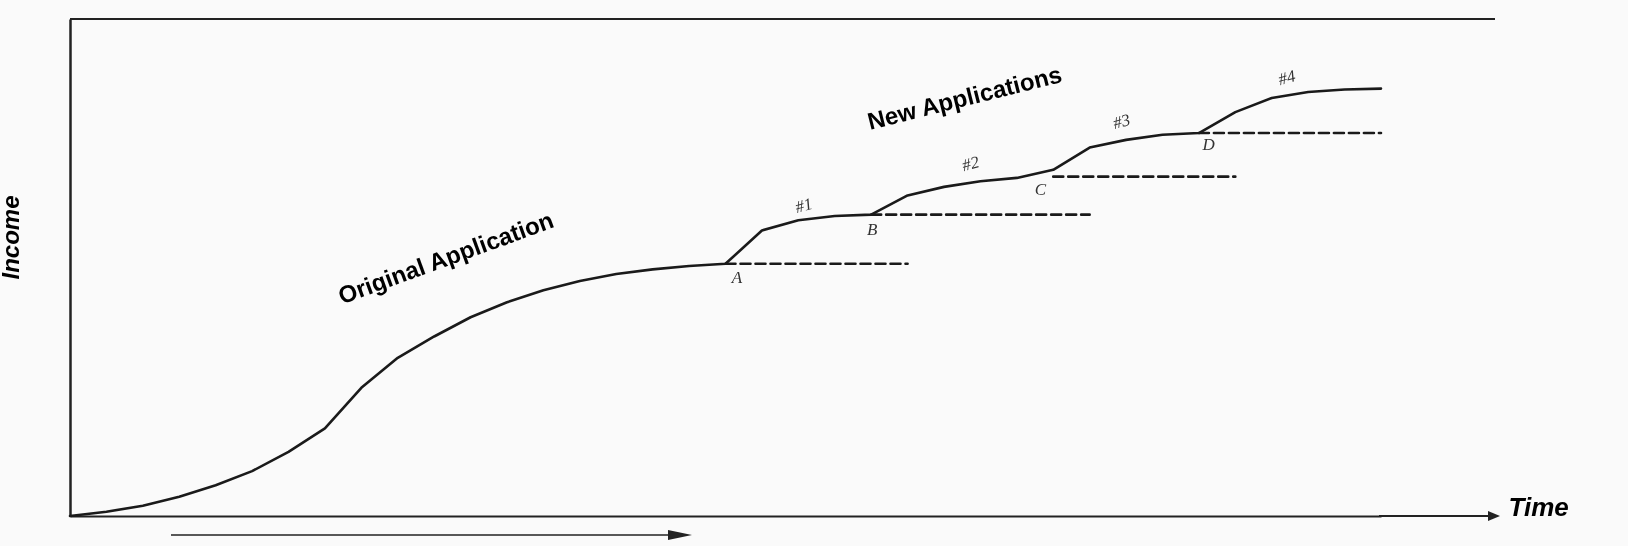 The image size is (1628, 546). Describe the element at coordinates (1121, 121) in the screenshot. I see `annotation: #3` at that location.